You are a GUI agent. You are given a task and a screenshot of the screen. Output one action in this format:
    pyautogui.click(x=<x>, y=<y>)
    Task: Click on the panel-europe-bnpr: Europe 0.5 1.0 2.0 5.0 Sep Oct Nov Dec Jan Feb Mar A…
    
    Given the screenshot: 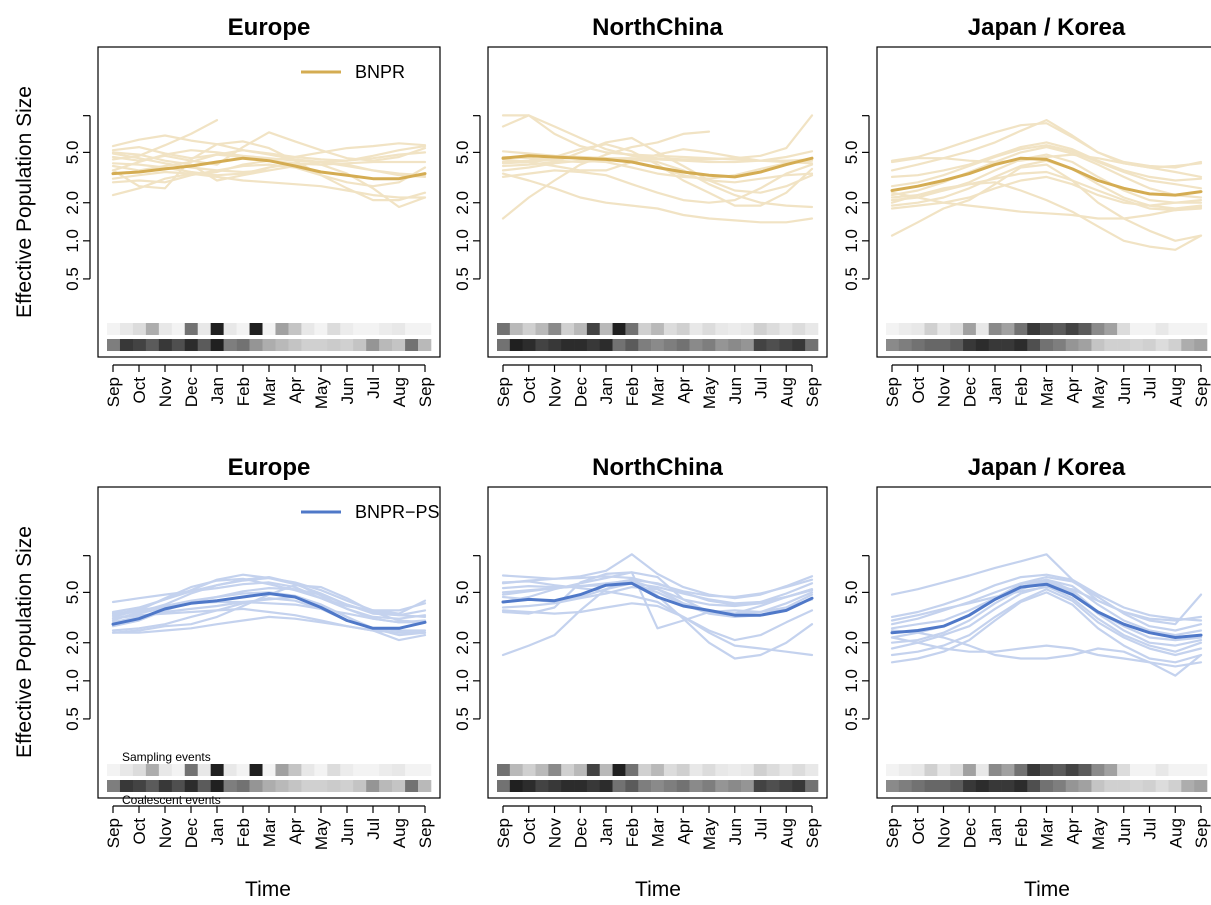 What is the action you would take?
    pyautogui.click(x=252, y=211)
    